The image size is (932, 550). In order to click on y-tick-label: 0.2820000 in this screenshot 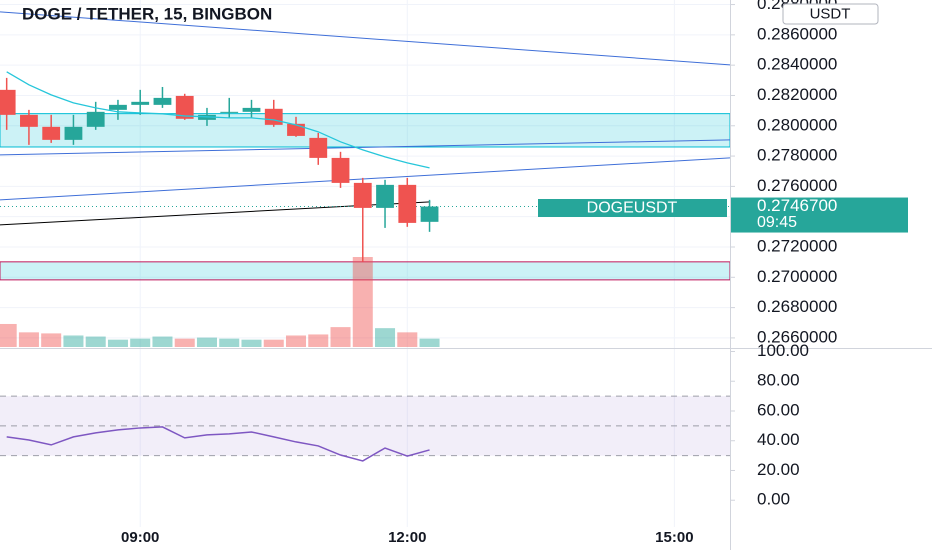, I will do `click(797, 94)`.